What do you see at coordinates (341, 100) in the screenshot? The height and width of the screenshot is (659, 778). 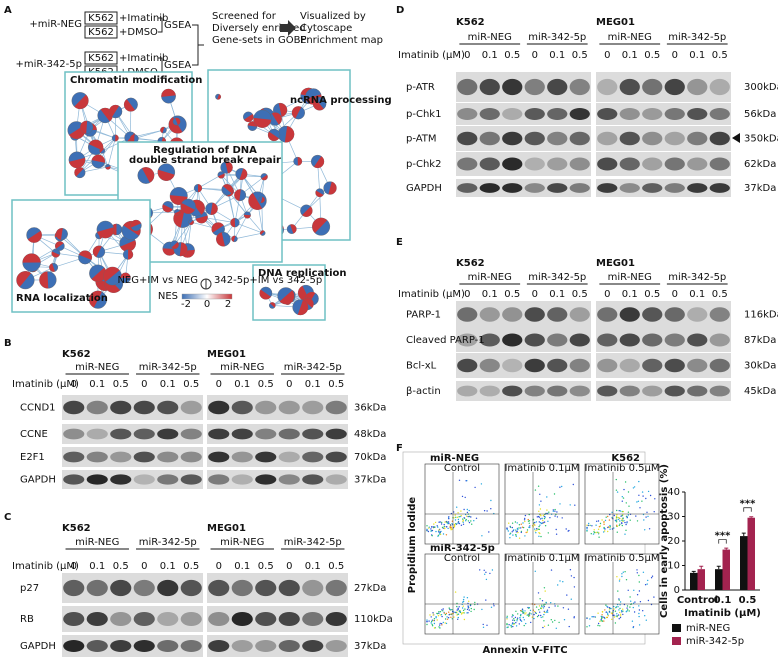 I see `cluster-label: ncRNA processing` at bounding box center [341, 100].